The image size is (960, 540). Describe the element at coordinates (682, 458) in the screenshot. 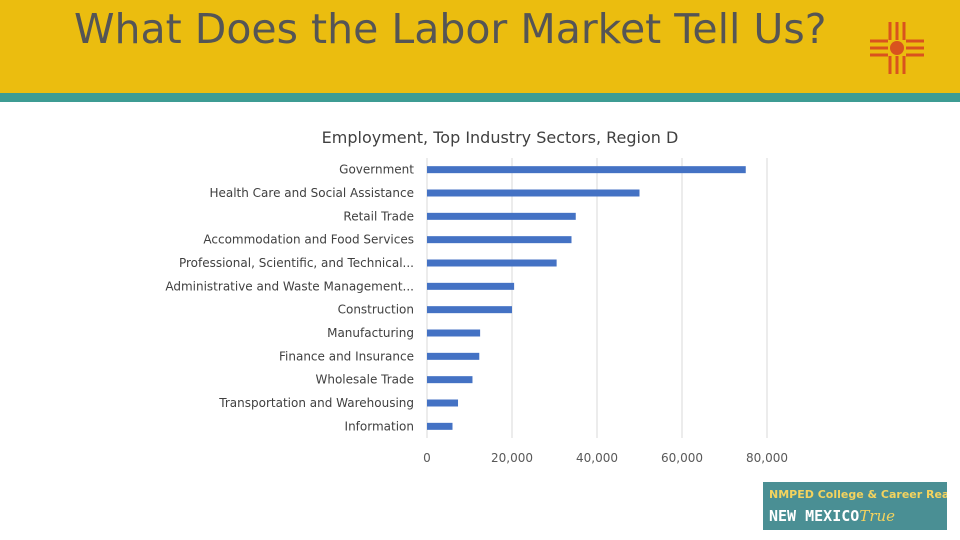

I see `x-tick-label: 60,000` at that location.